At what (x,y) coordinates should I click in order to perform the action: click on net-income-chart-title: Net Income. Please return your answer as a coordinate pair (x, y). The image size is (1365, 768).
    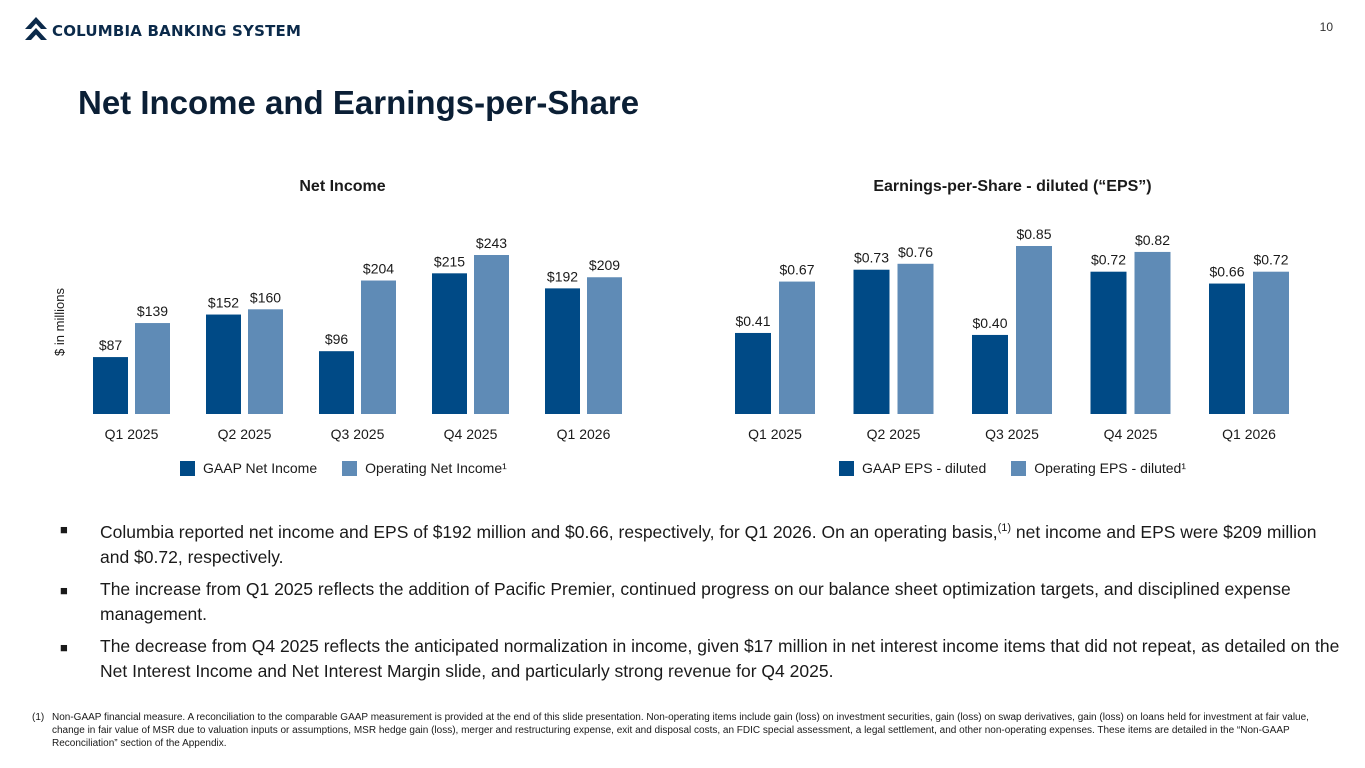
    Looking at the image, I should click on (342, 186).